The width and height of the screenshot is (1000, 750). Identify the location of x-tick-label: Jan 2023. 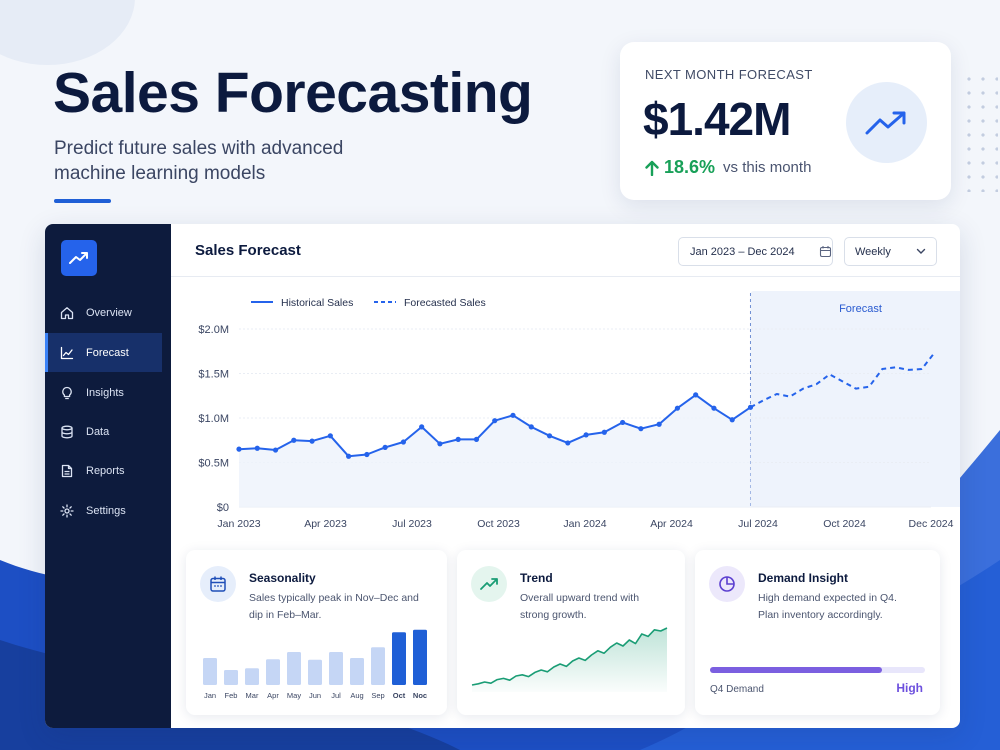
(238, 524).